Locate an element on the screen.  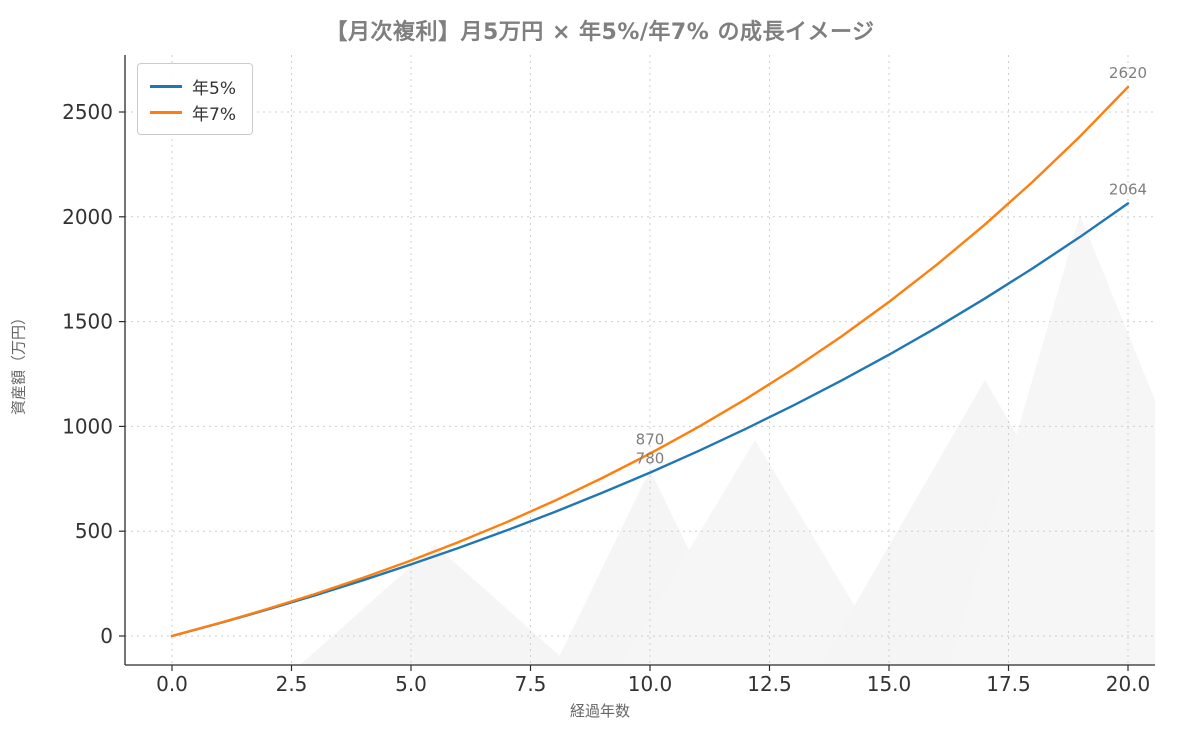
legend-label-5pct: 年5% is located at coordinates (214, 88).